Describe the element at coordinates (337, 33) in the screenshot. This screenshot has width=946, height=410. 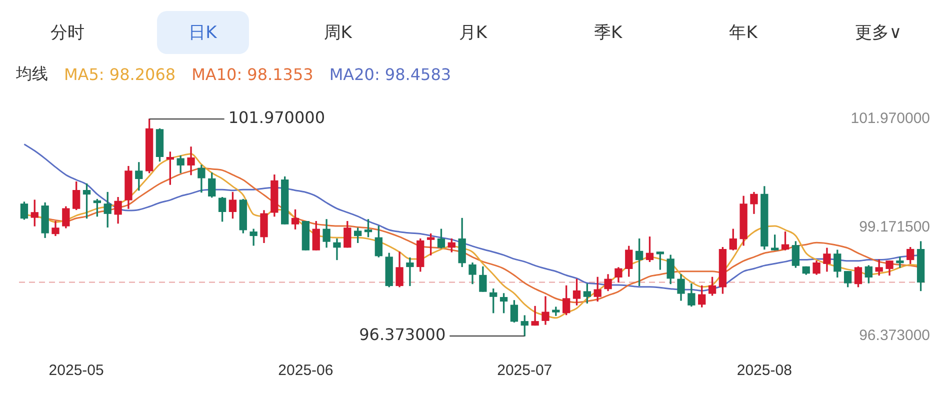
I see `text: 周K` at that location.